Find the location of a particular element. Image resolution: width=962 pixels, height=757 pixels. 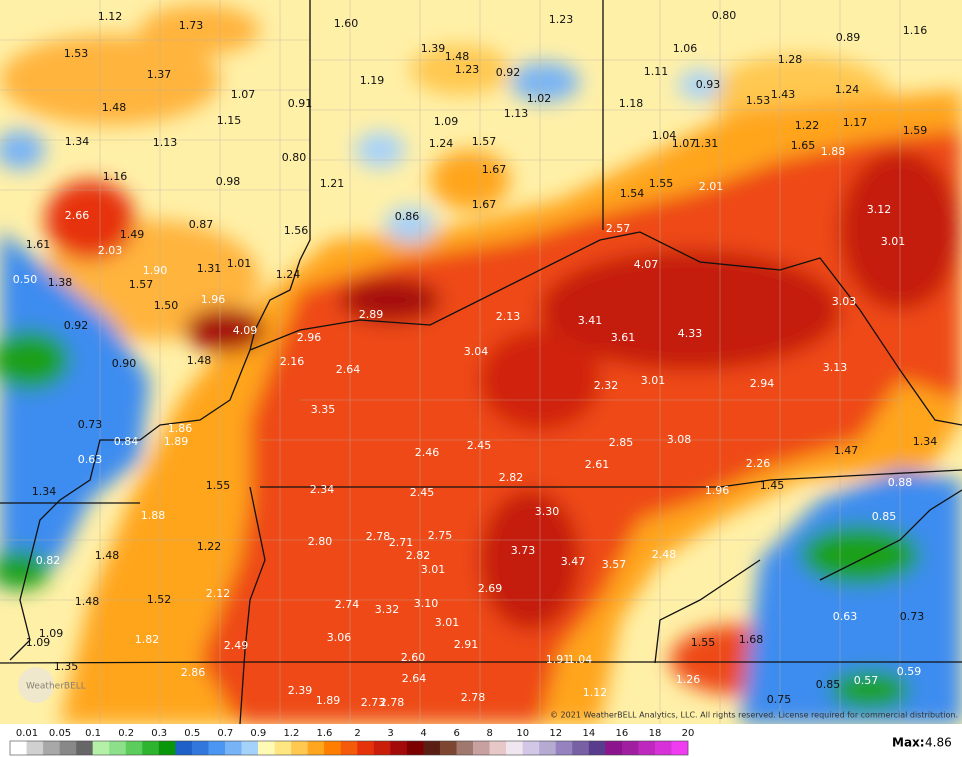

precip-value: 2.66 is located at coordinates (77, 215).